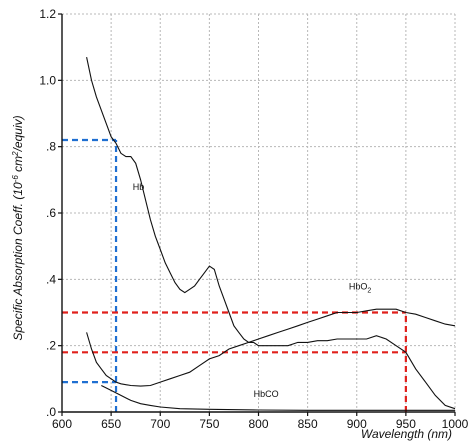 The image size is (474, 443). What do you see at coordinates (266, 394) in the screenshot?
I see `series-label-hbco: HbCO` at bounding box center [266, 394].